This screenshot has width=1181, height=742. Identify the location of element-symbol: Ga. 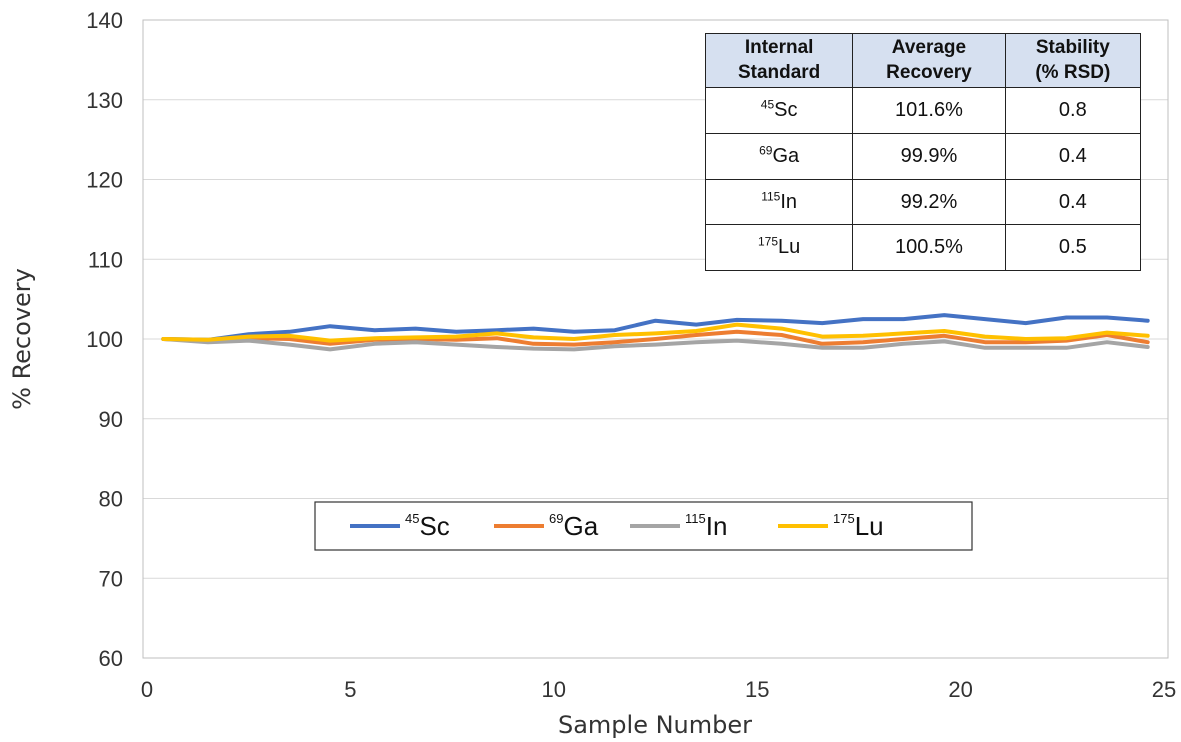
(786, 155).